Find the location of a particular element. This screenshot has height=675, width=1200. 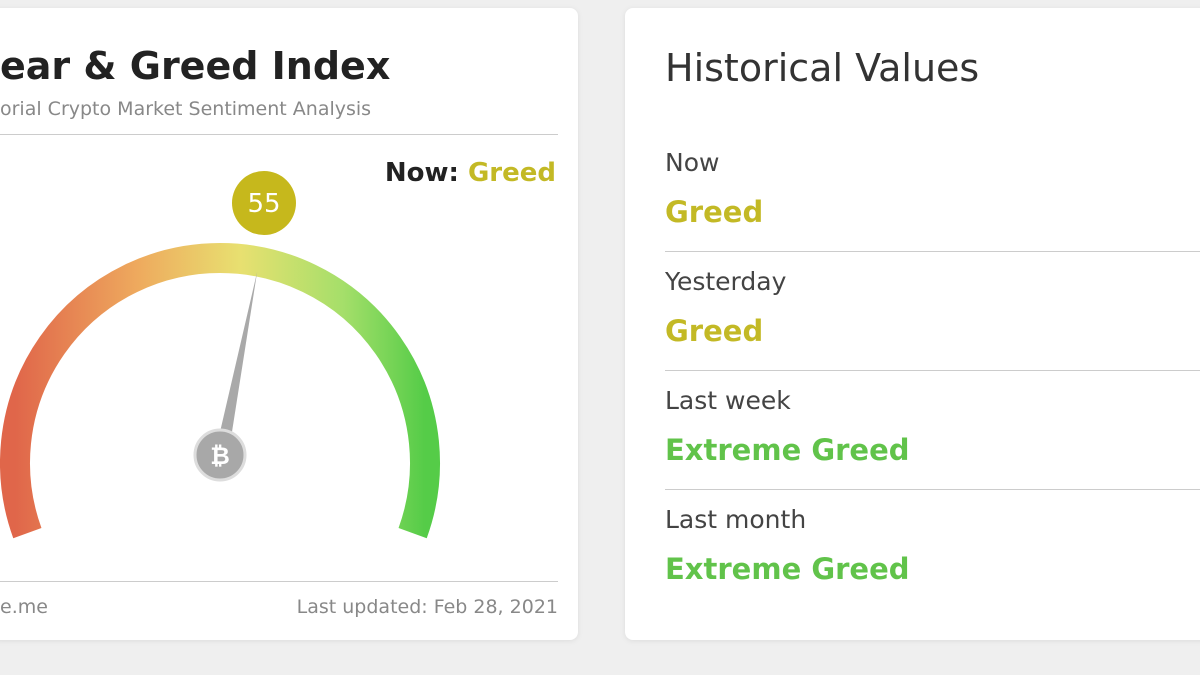

now-label: Now: is located at coordinates (421, 173).